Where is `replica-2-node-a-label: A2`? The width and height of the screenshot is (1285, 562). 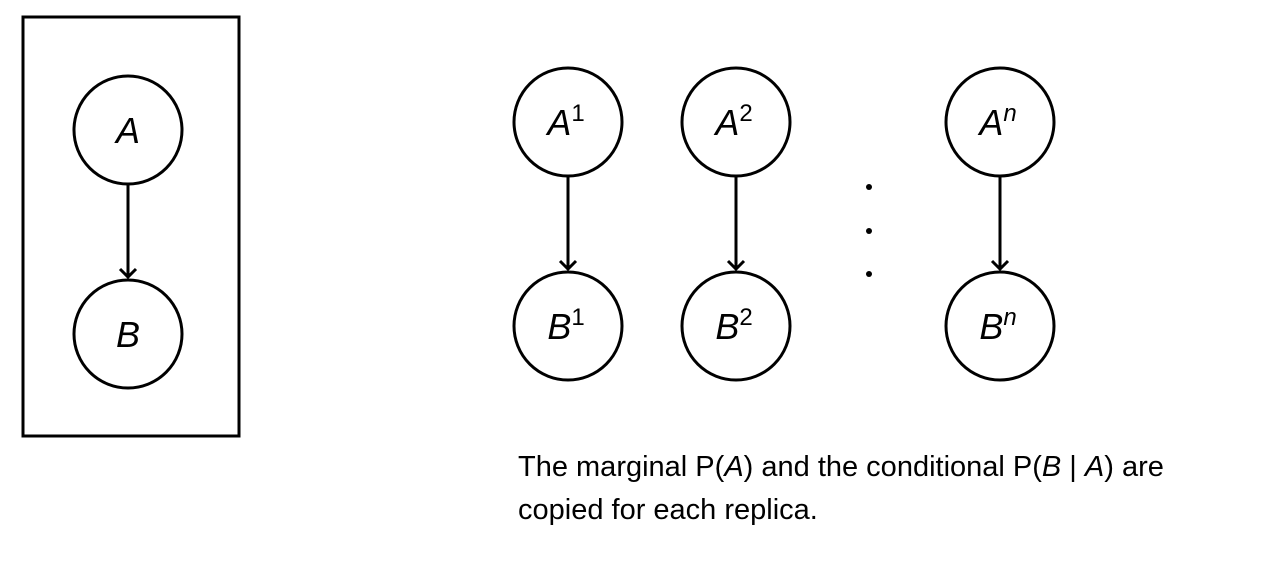 replica-2-node-a-label: A2 is located at coordinates (732, 121).